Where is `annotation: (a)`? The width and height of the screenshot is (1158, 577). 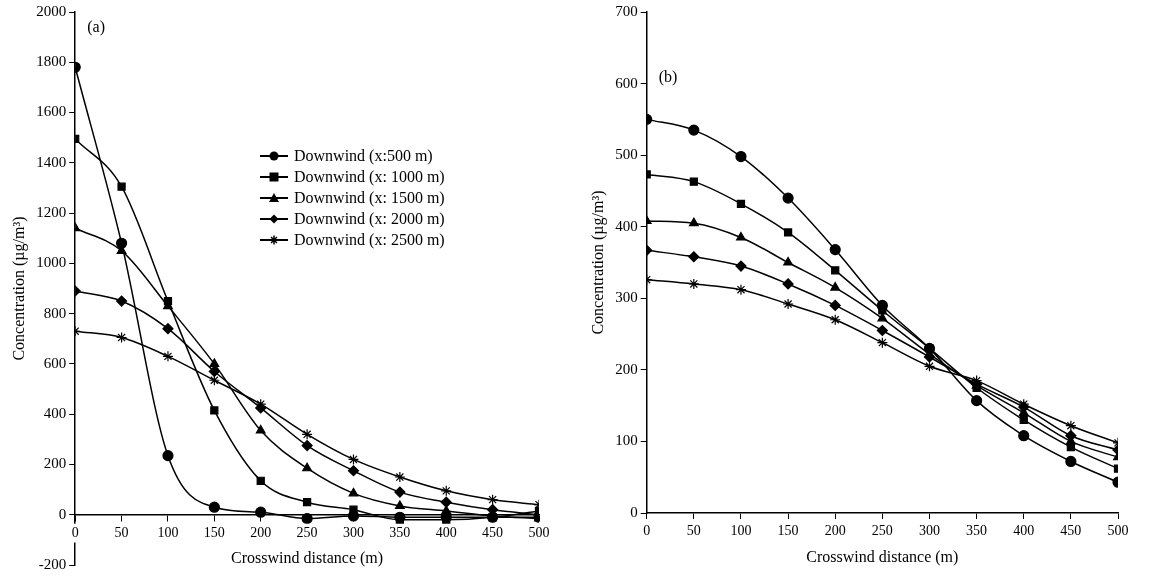 annotation: (a) is located at coordinates (96, 27).